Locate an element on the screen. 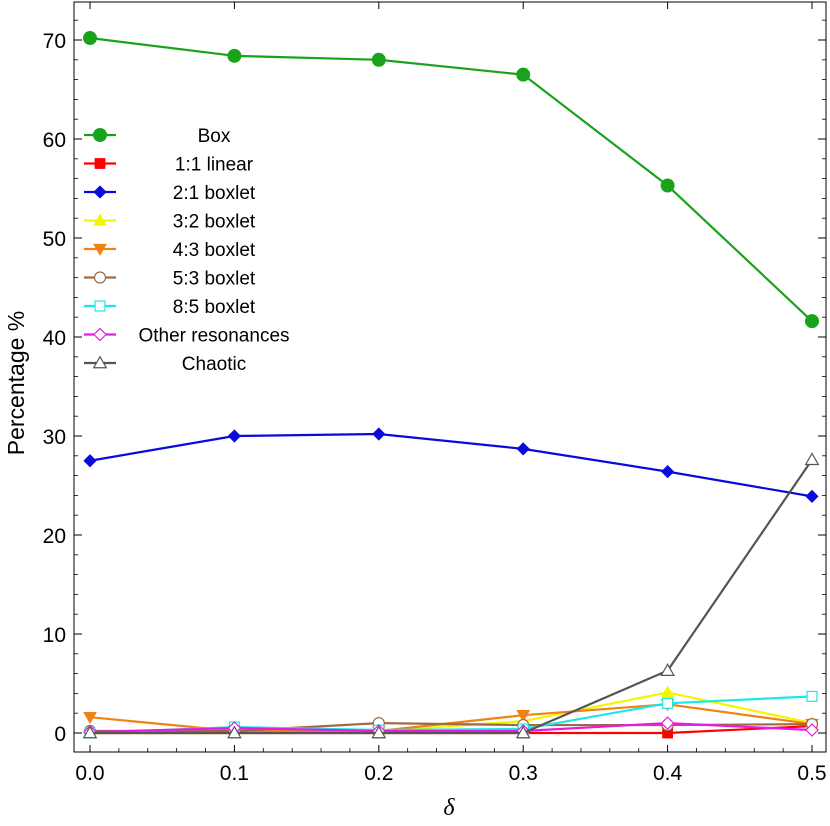  x-tick-label: 0.5 is located at coordinates (811, 773).